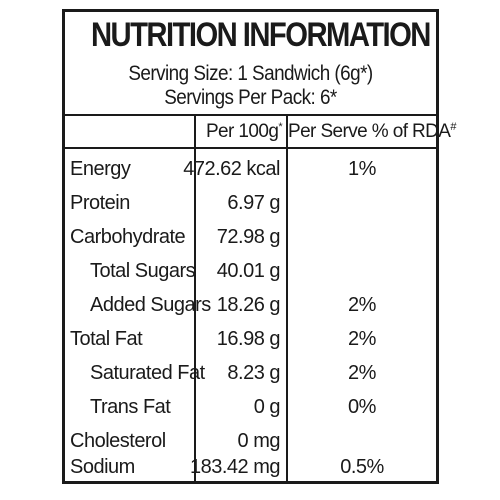 The height and width of the screenshot is (500, 500). What do you see at coordinates (128, 237) in the screenshot?
I see `nutrient-label: Carbohydrate` at bounding box center [128, 237].